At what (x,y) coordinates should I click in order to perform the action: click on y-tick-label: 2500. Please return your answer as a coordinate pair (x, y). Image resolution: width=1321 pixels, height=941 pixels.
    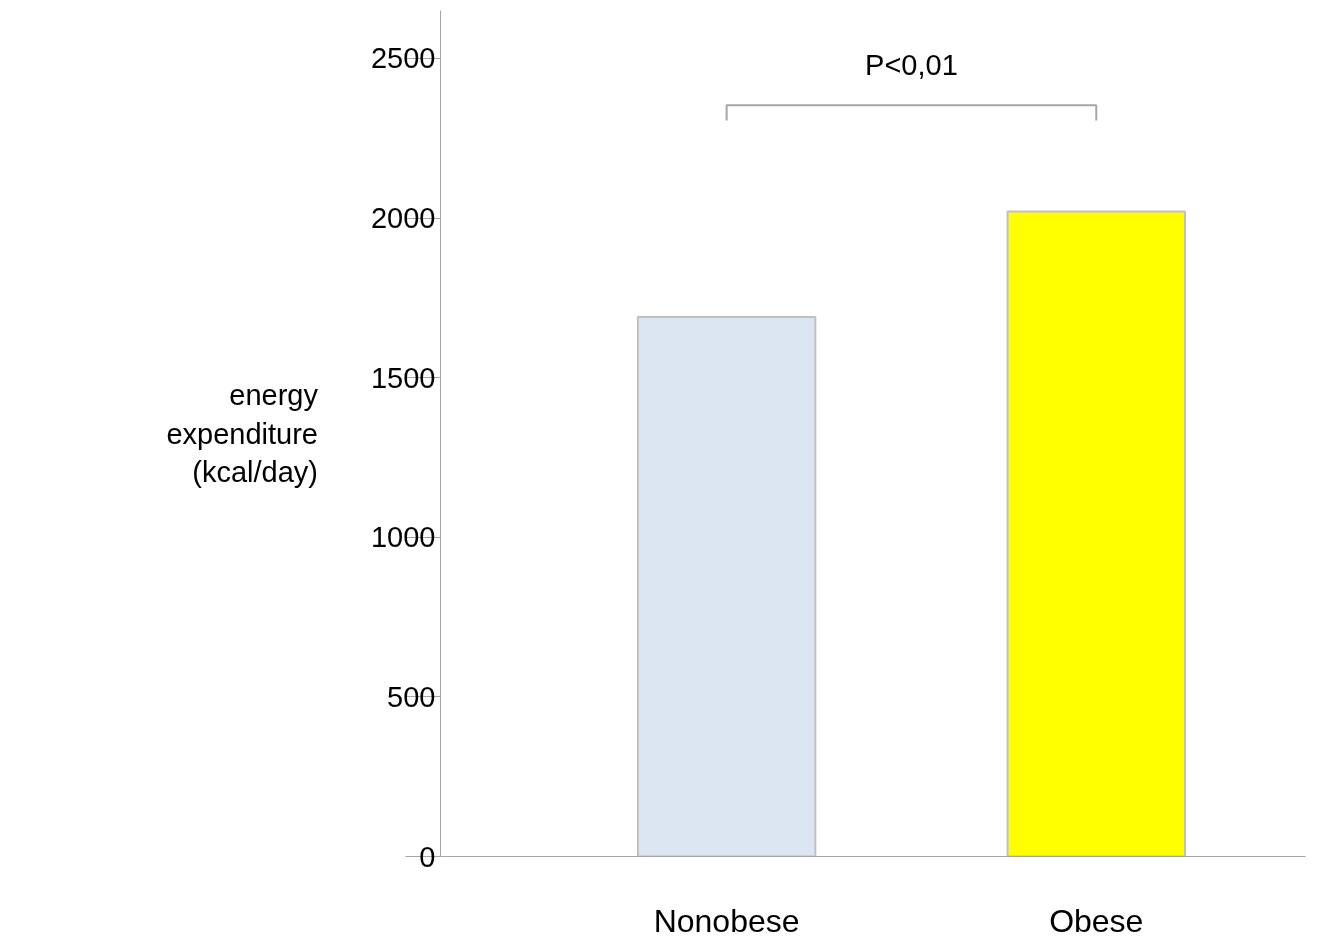
    Looking at the image, I should click on (403, 58).